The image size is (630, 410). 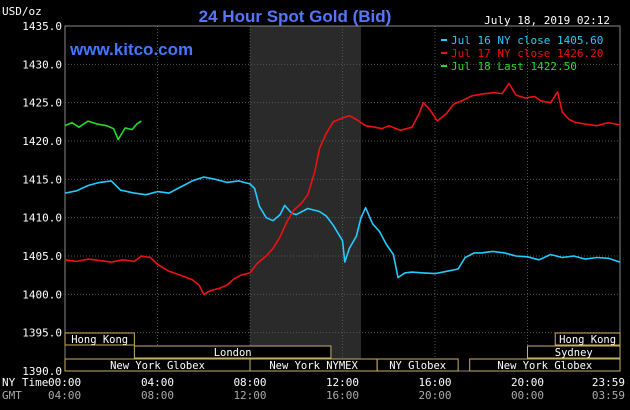 What do you see at coordinates (131, 49) in the screenshot?
I see `source-watermark: www.kitco.com` at bounding box center [131, 49].